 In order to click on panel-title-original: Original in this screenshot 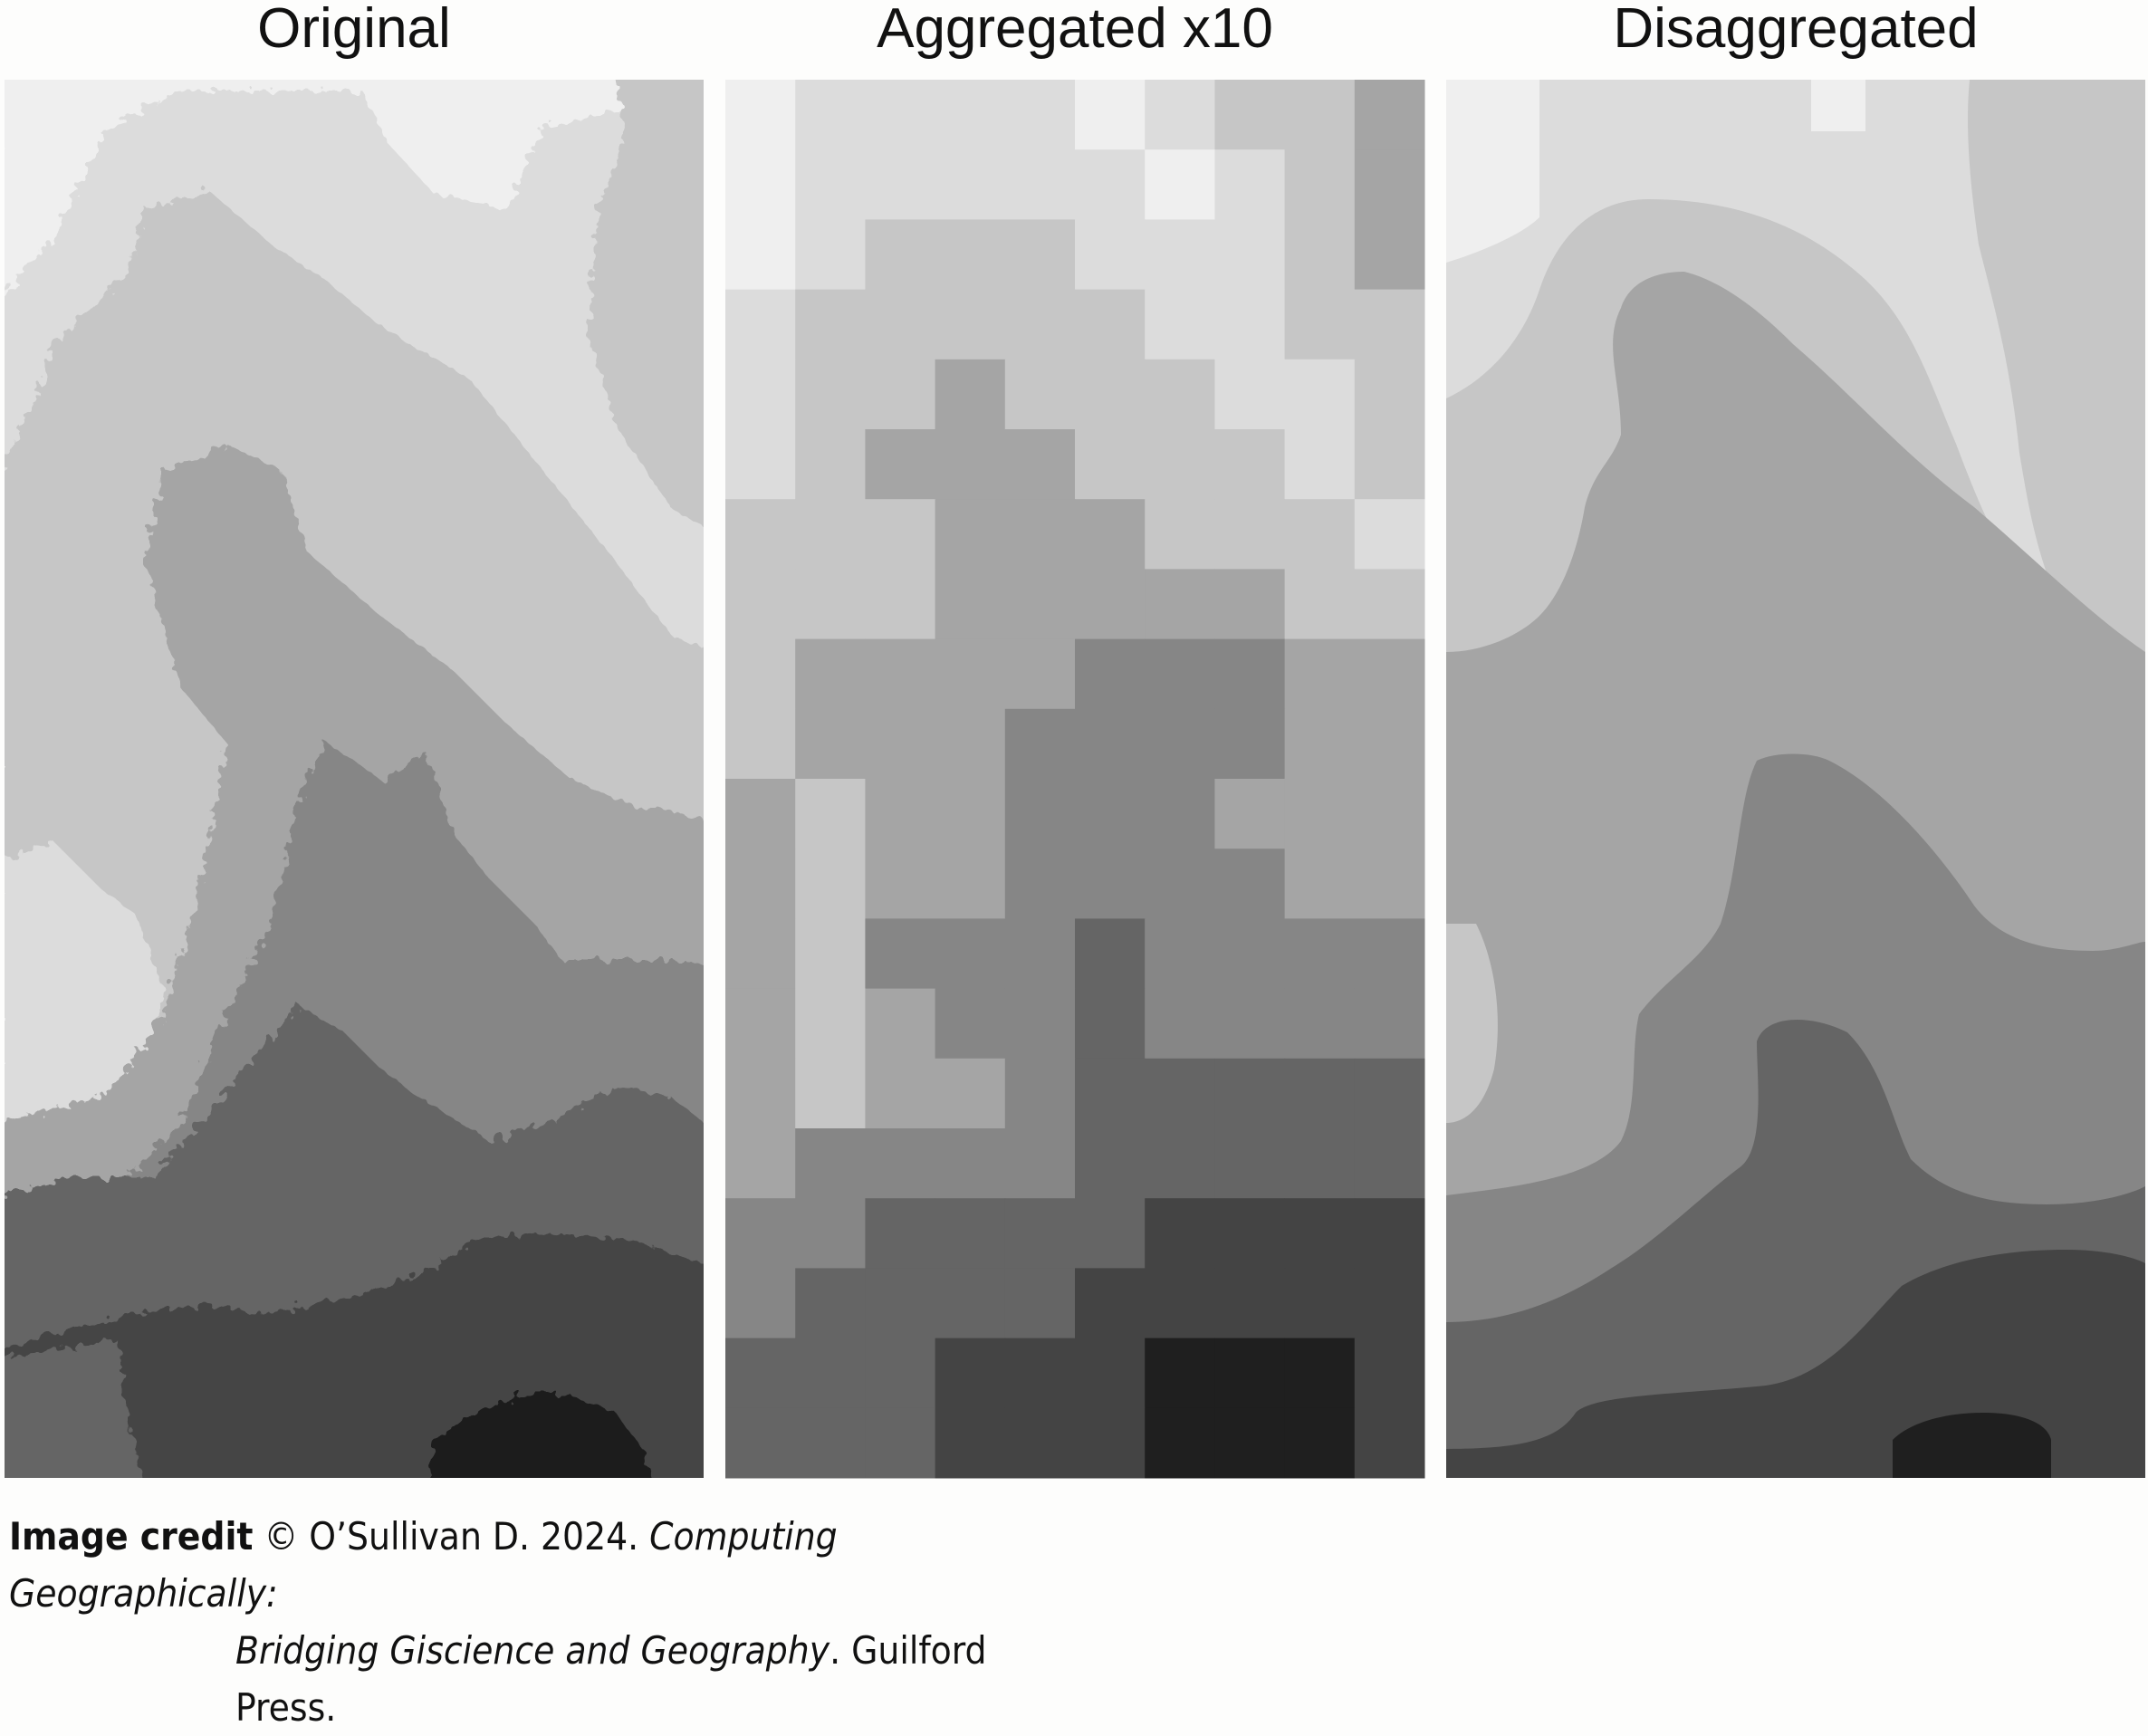, I will do `click(354, 30)`.